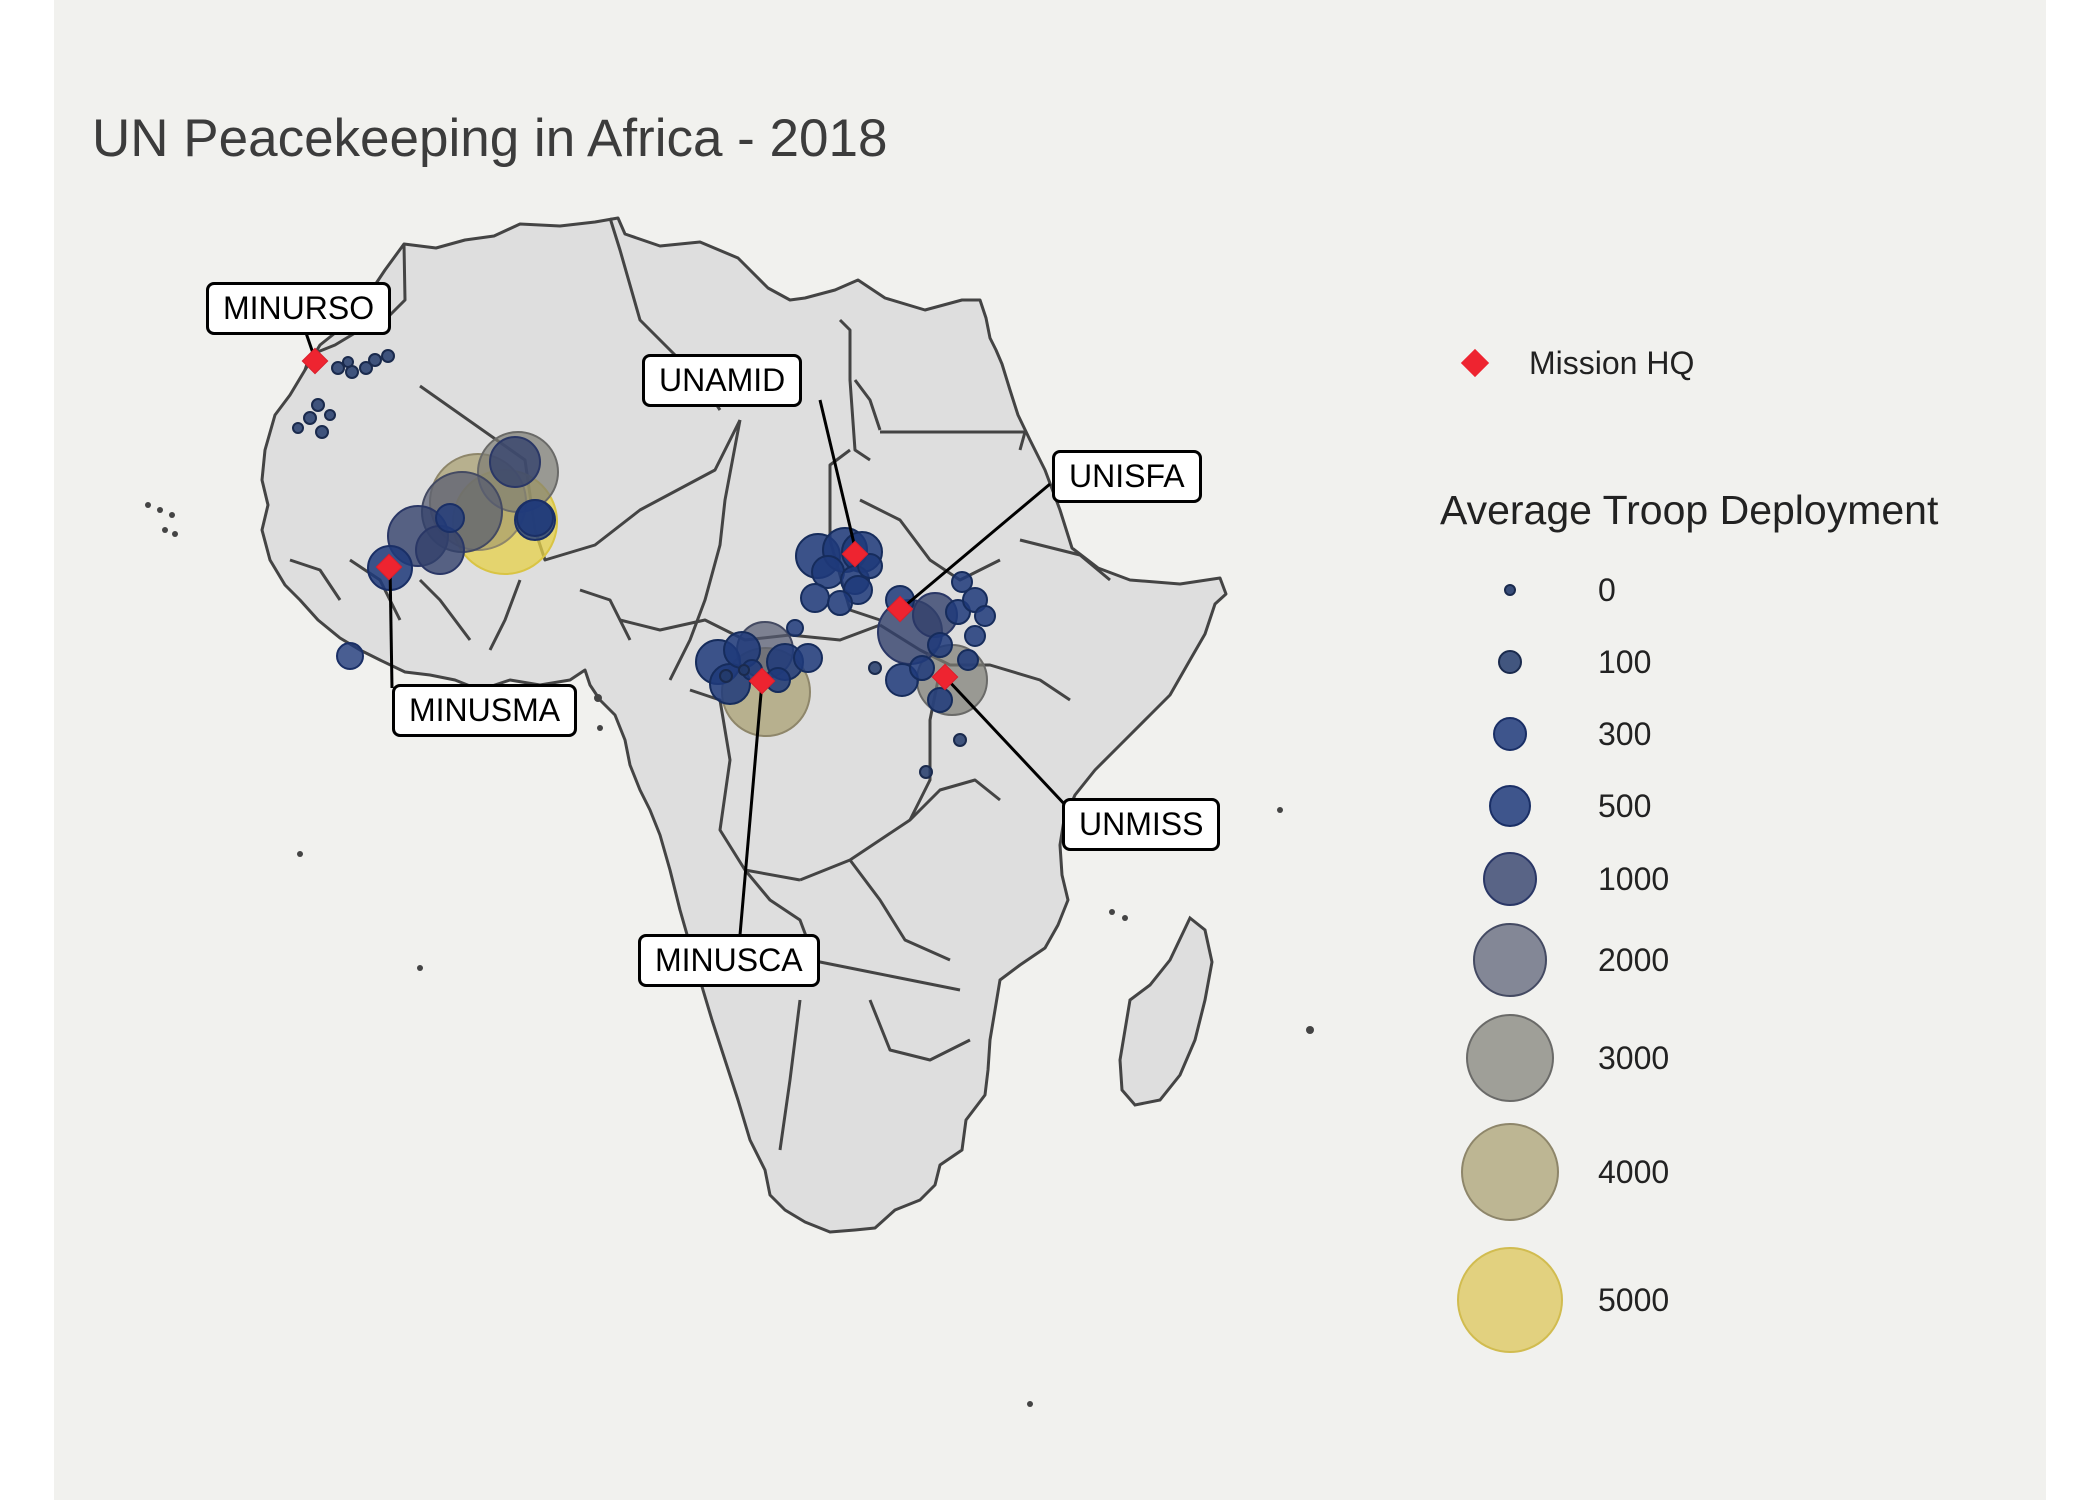 The image size is (2100, 1500). What do you see at coordinates (1510, 960) in the screenshot?
I see `legend-symbol-2000` at bounding box center [1510, 960].